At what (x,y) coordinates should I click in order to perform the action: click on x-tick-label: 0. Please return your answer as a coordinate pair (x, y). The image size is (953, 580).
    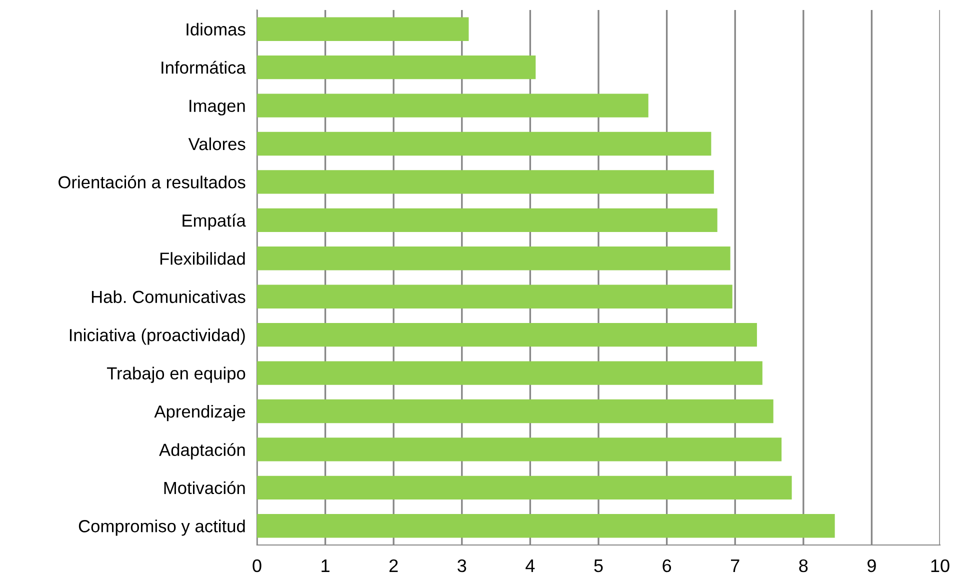
    Looking at the image, I should click on (257, 565).